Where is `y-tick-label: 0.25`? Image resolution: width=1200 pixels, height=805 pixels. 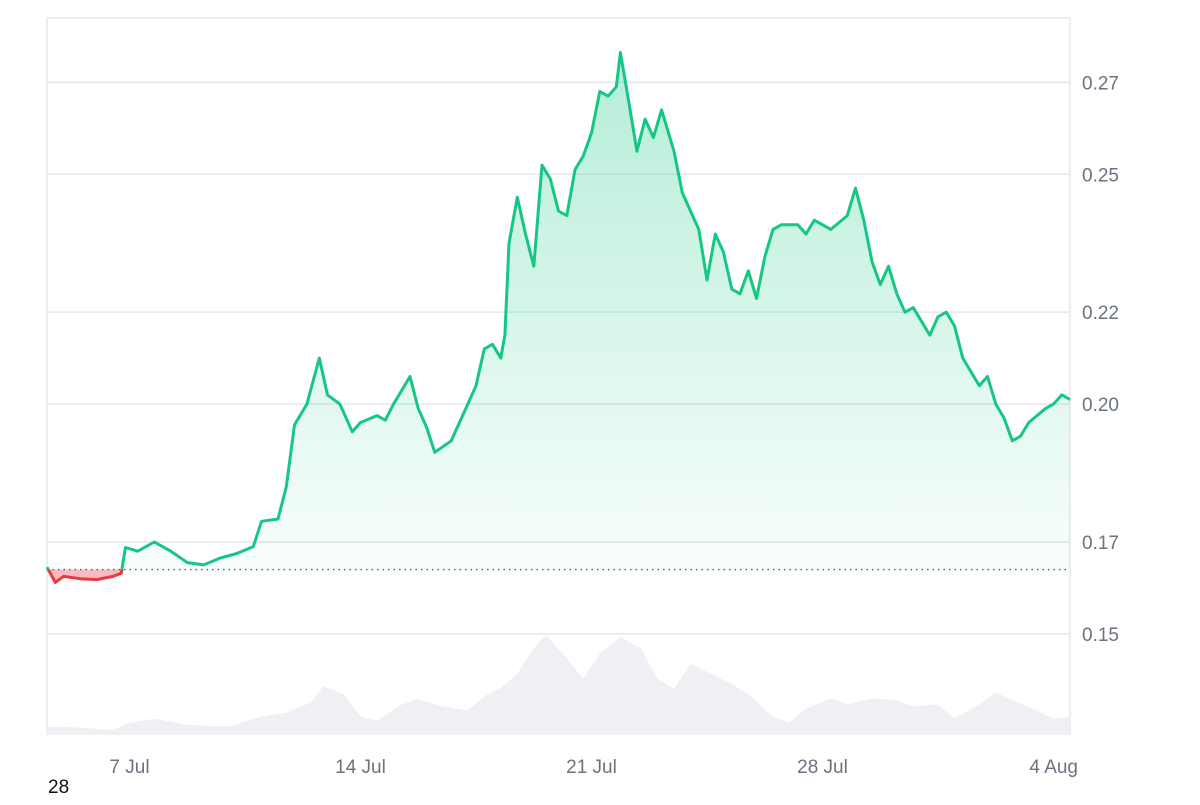 y-tick-label: 0.25 is located at coordinates (1100, 175).